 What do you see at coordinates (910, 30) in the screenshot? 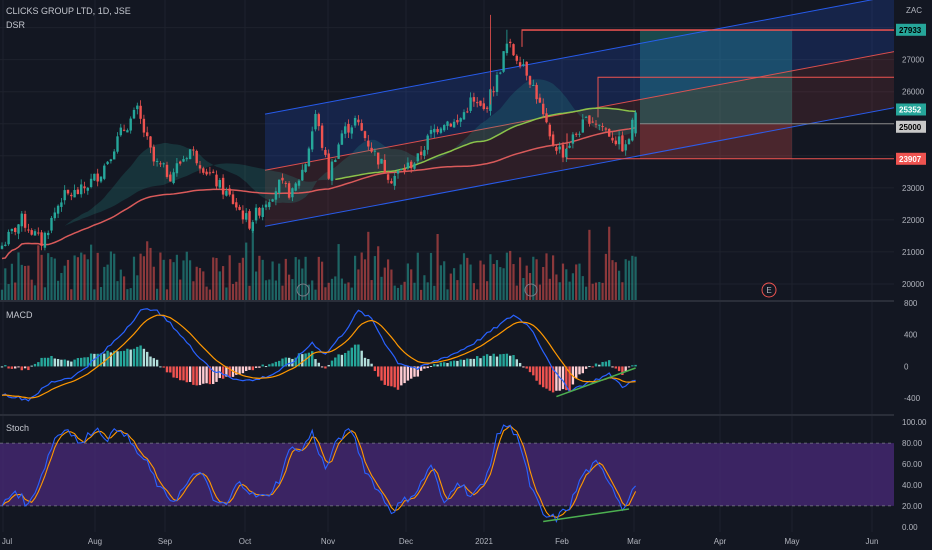
I see `price-tag-target-label: 27933` at bounding box center [910, 30].